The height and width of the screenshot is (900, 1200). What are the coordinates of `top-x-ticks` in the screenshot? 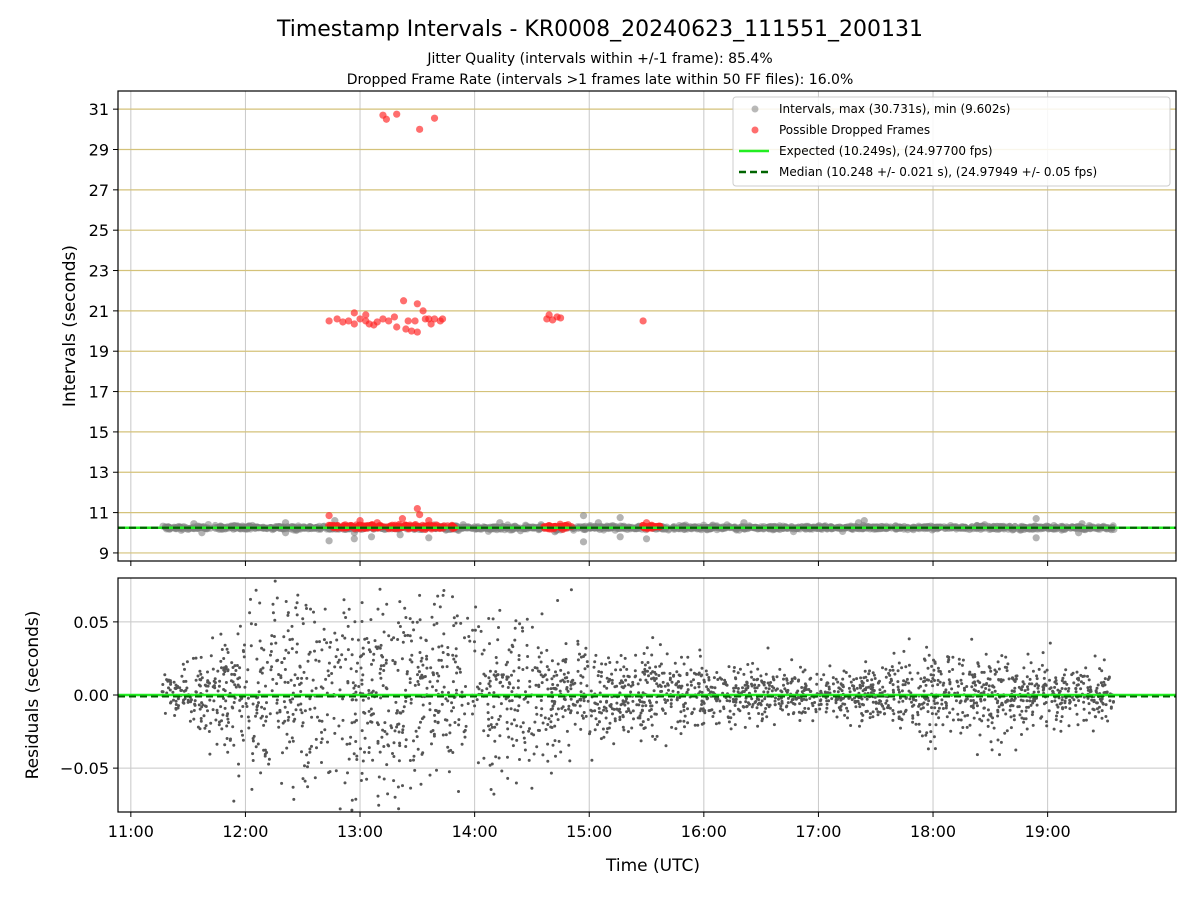 It's located at (589, 563).